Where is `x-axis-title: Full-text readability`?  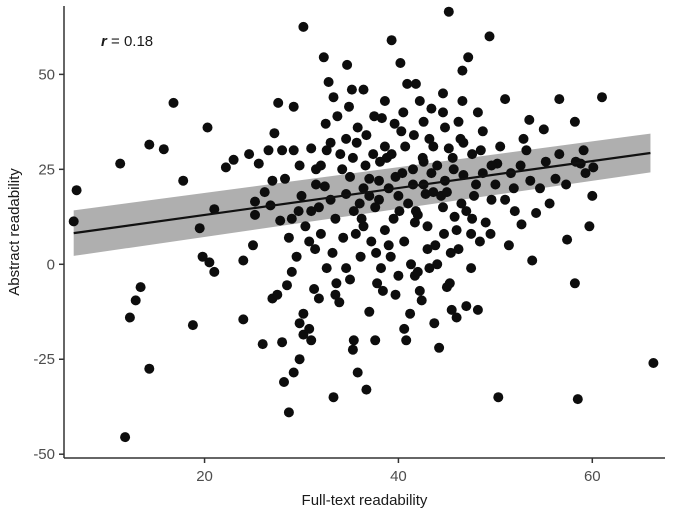 x-axis-title: Full-text readability is located at coordinates (365, 500).